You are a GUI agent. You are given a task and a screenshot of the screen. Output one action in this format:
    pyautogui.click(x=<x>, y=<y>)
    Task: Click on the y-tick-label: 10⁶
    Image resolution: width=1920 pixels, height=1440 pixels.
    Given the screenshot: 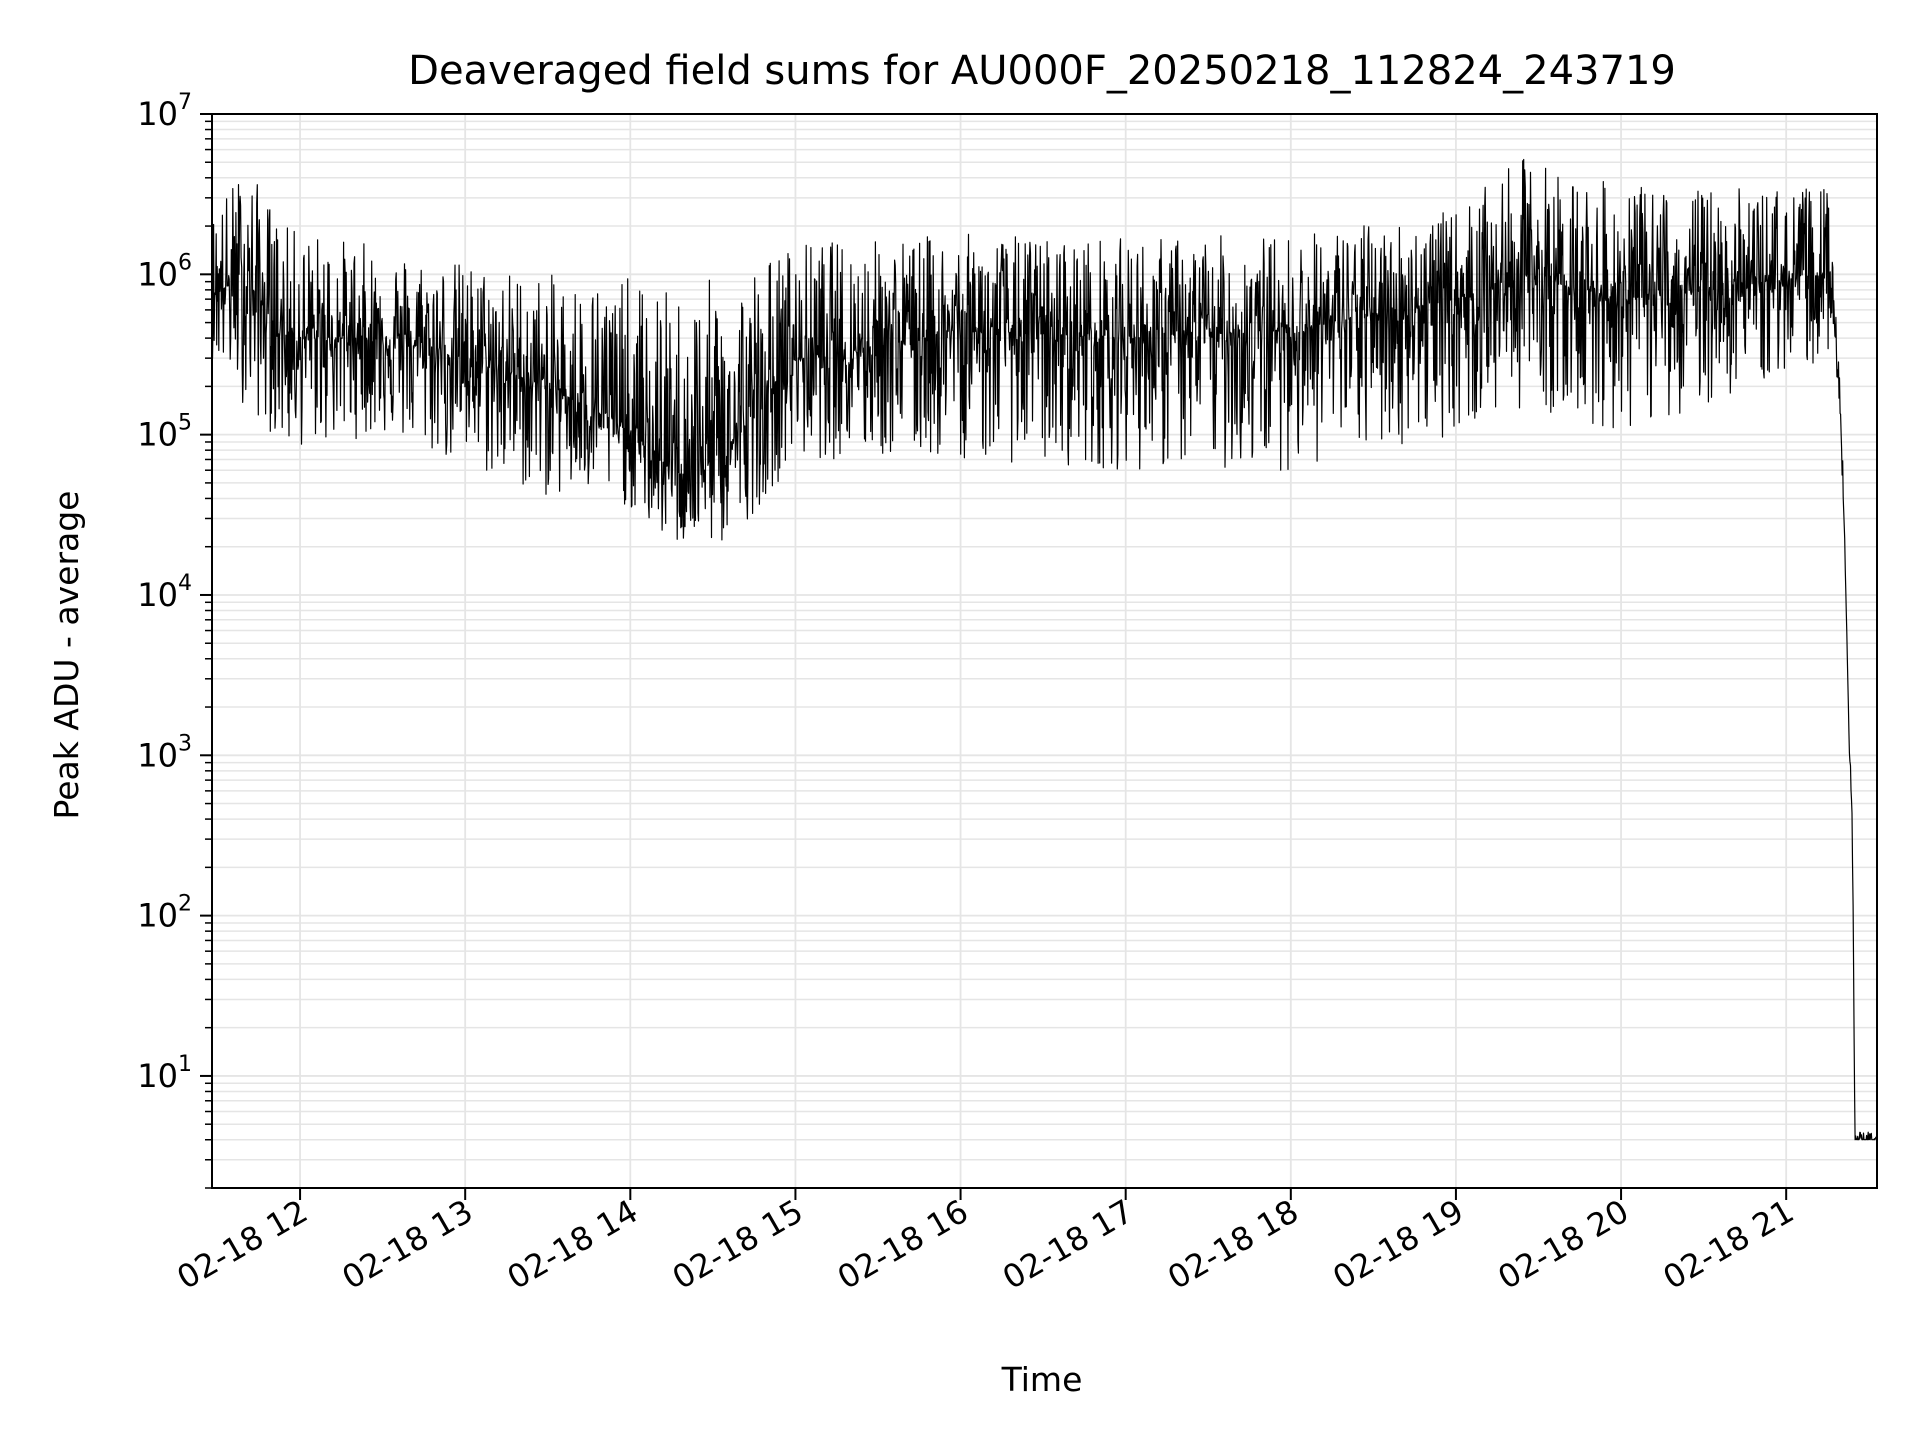 What is the action you would take?
    pyautogui.click(x=164, y=271)
    